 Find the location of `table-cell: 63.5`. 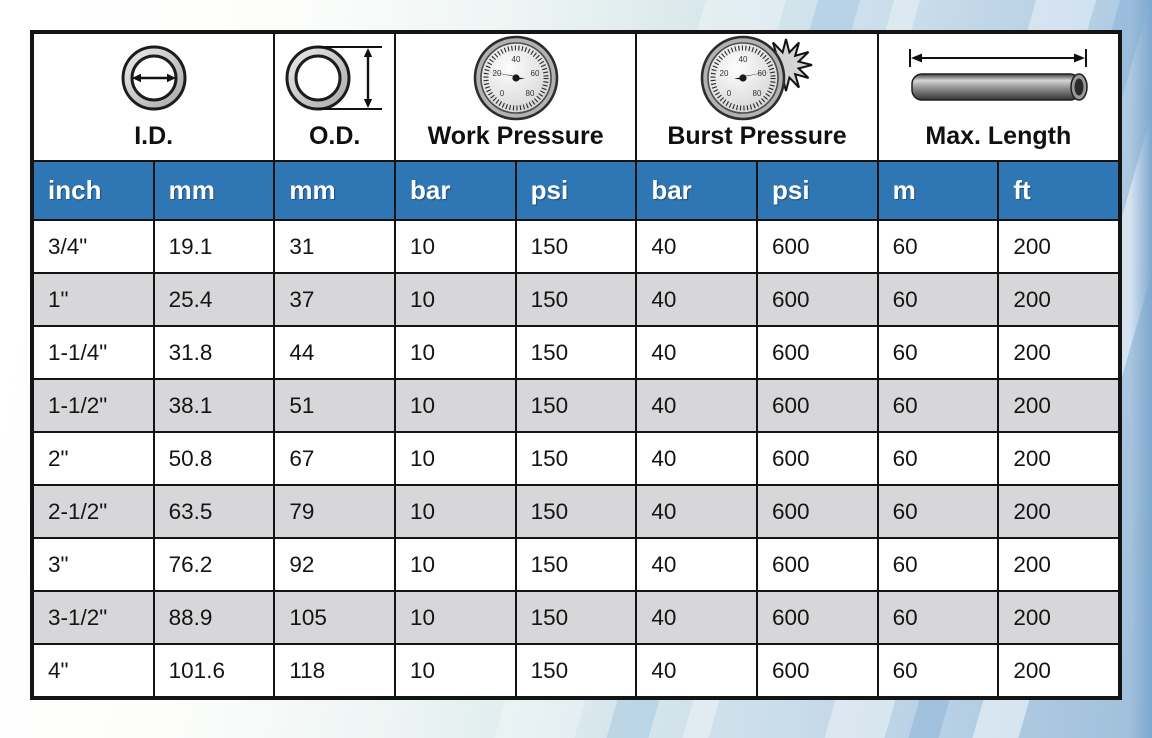

table-cell: 63.5 is located at coordinates (214, 511).